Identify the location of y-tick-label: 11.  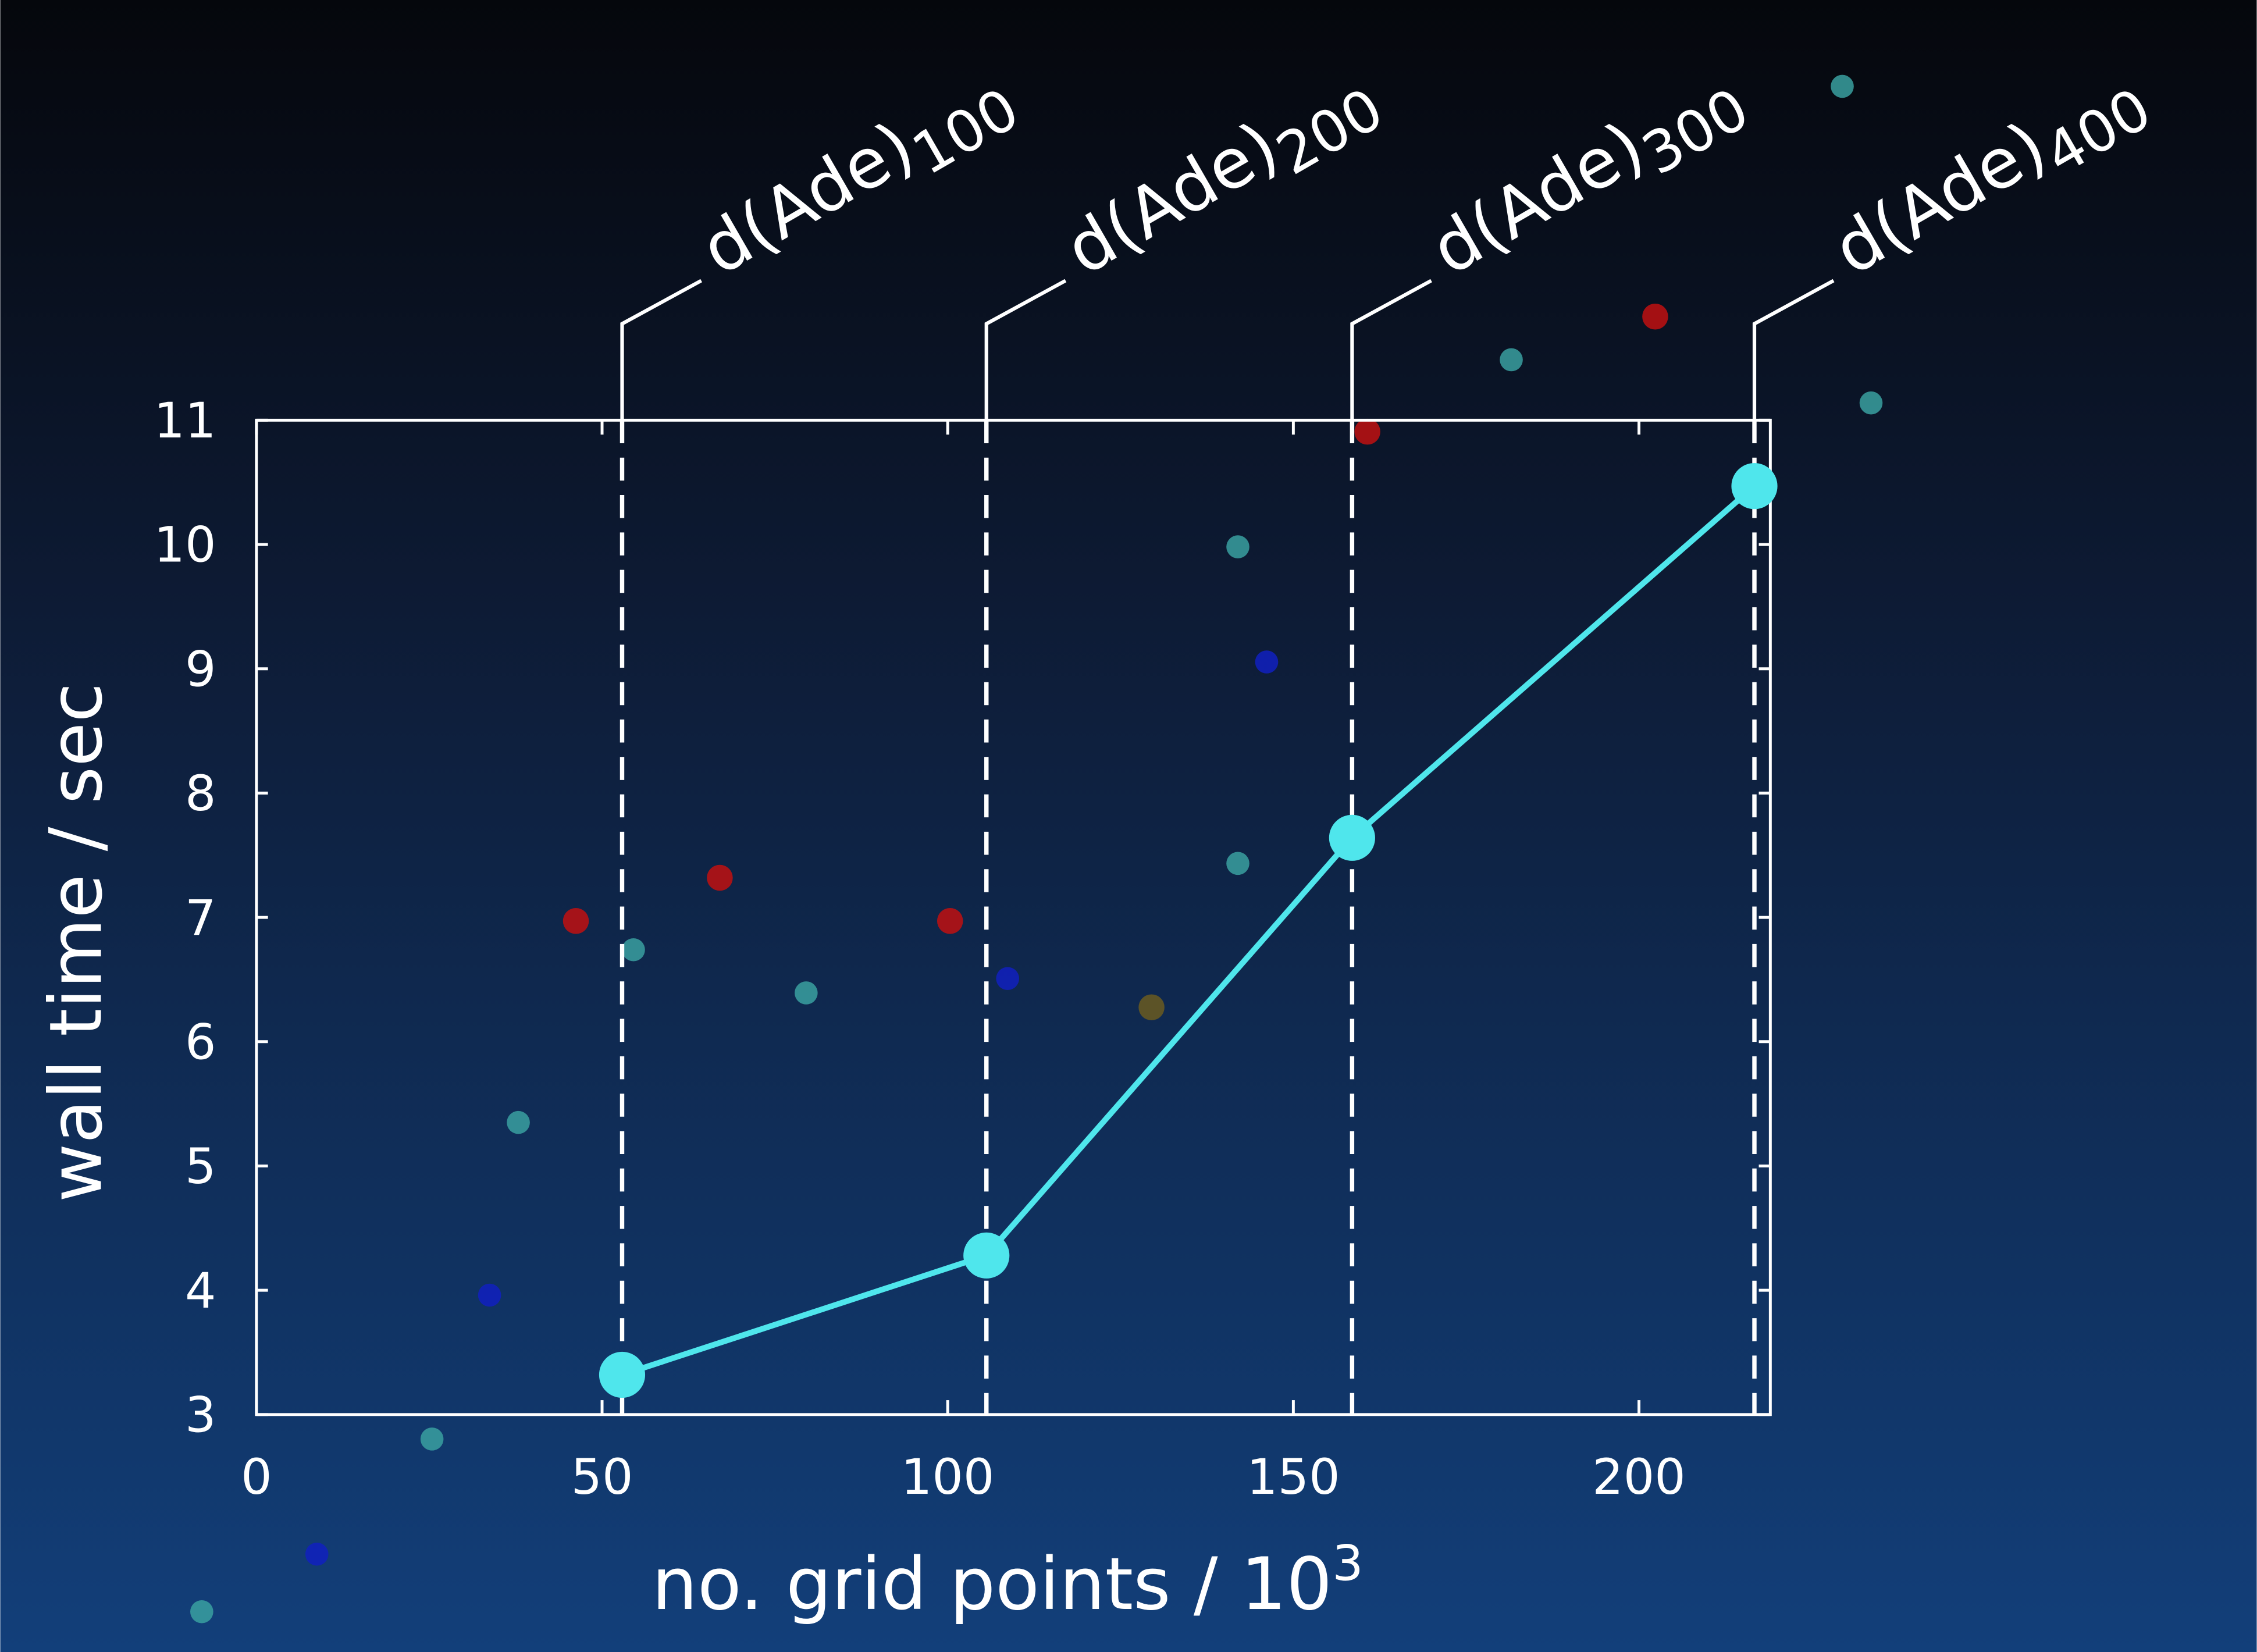
(185, 420).